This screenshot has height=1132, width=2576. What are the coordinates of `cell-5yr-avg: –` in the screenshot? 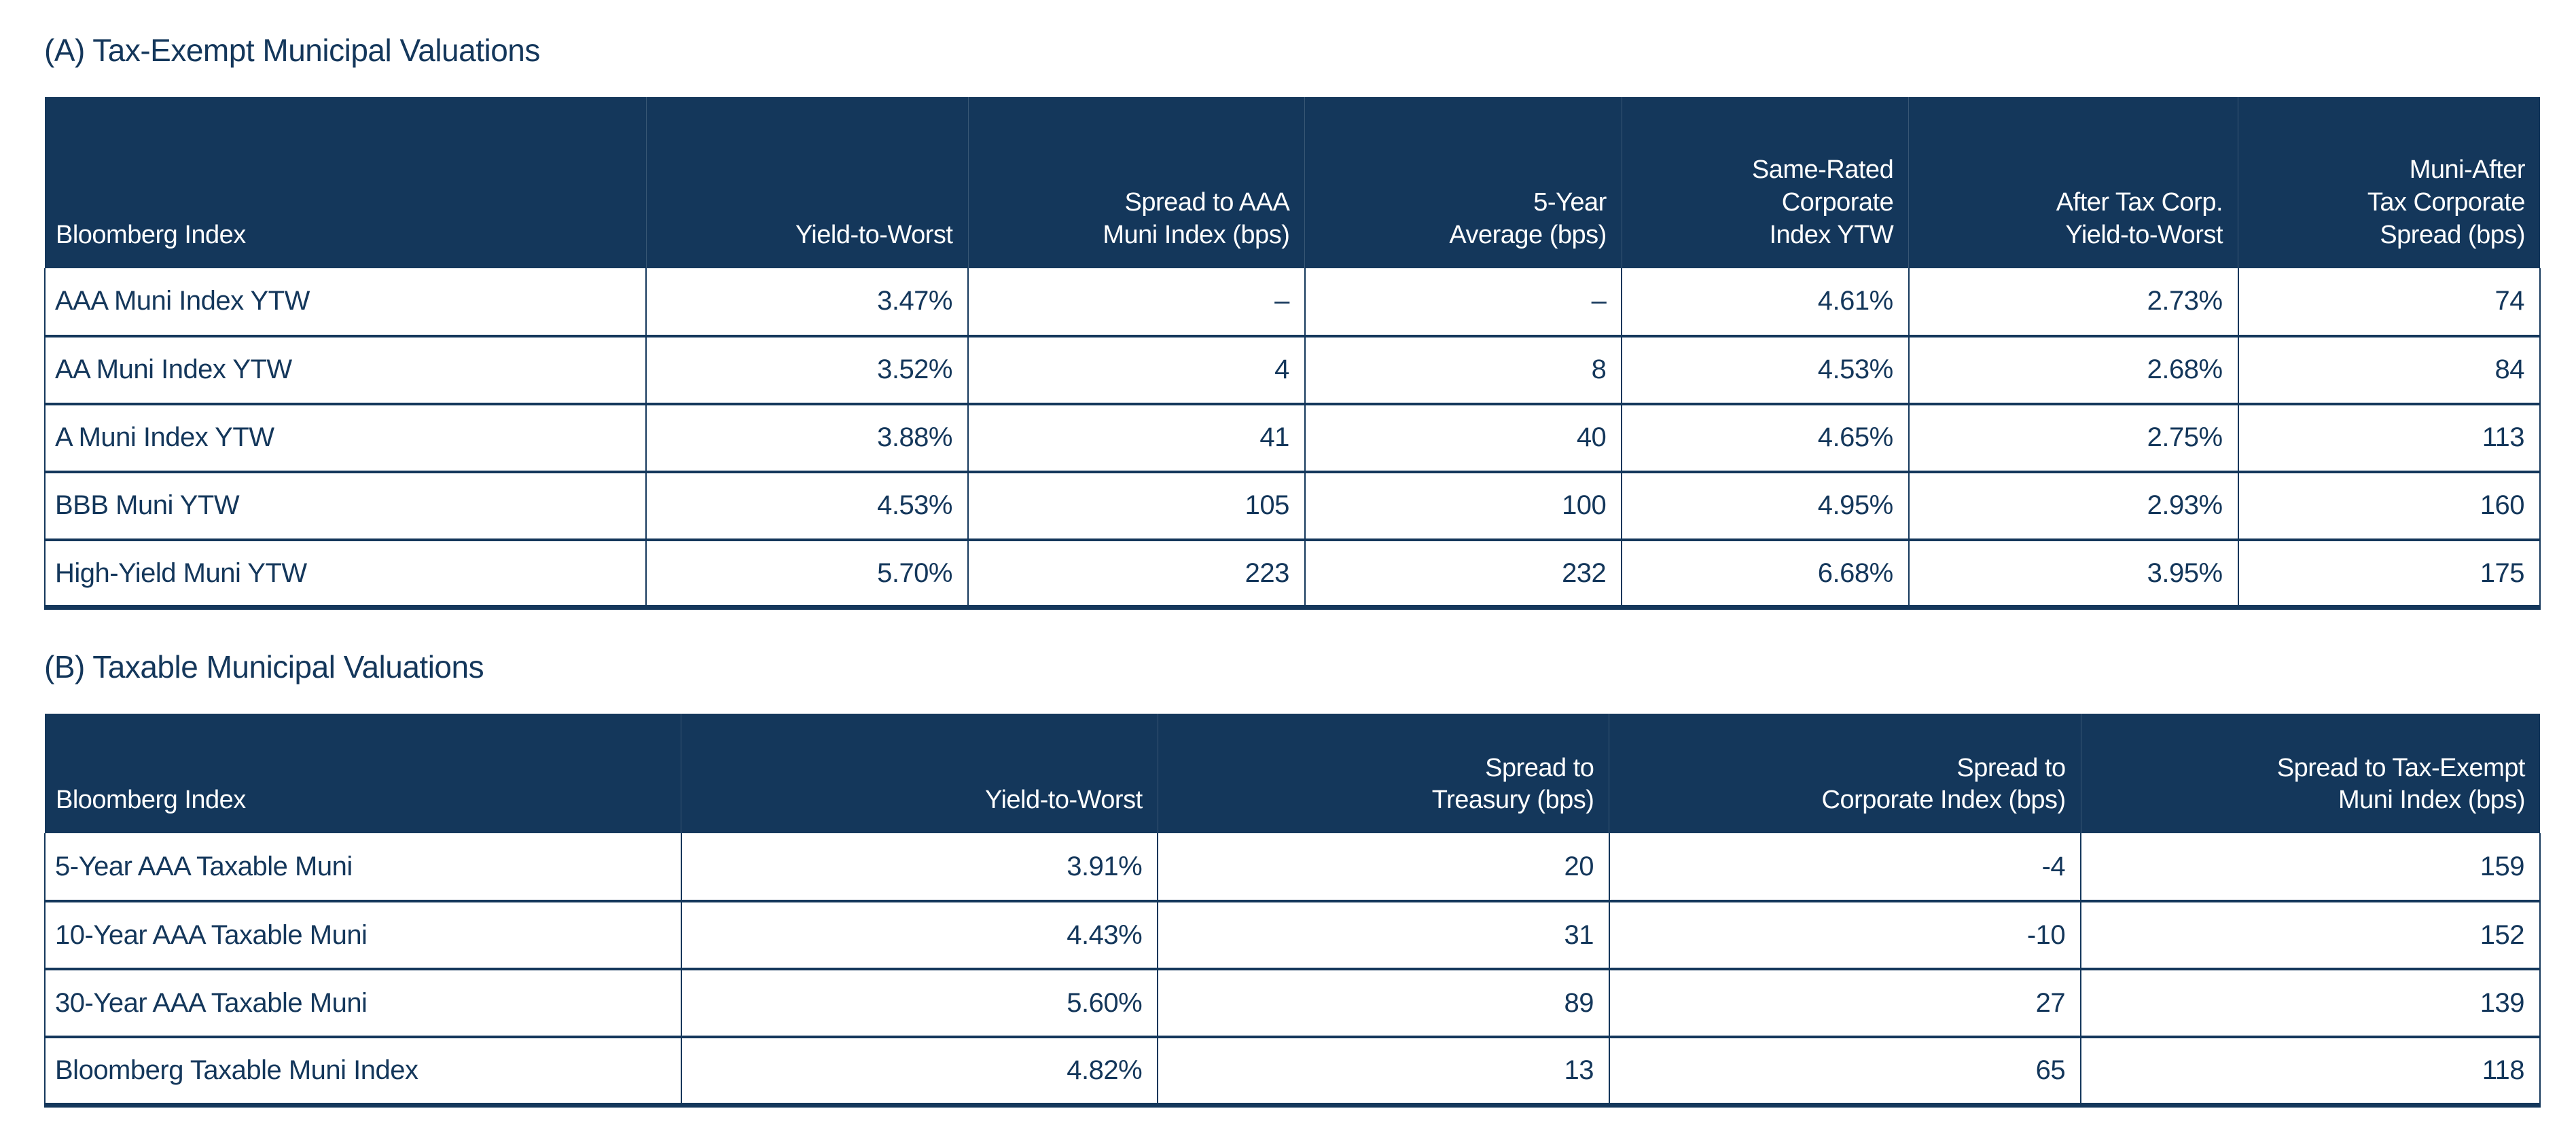 It's located at (1463, 302).